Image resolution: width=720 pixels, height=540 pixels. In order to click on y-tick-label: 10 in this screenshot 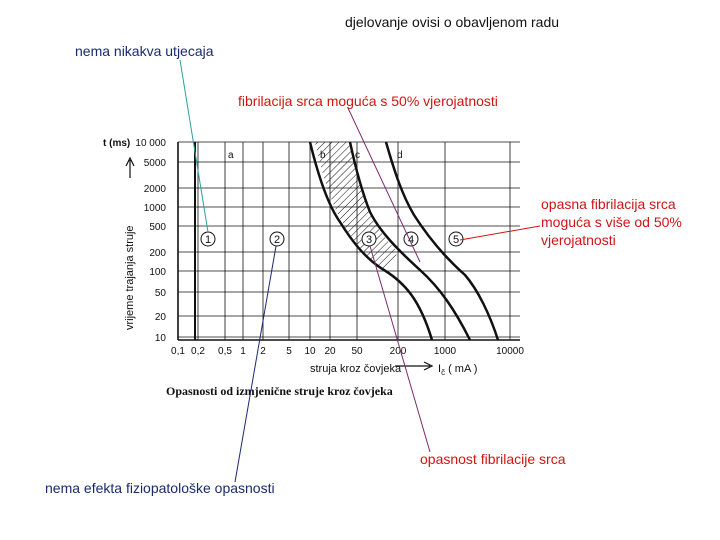, I will do `click(161, 338)`.